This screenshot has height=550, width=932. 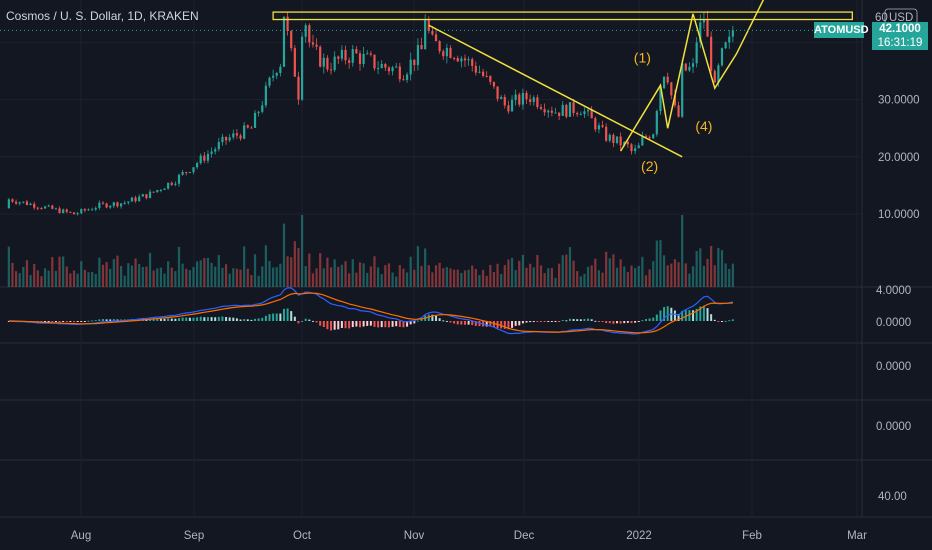 I want to click on time-axis-label: Aug, so click(x=81, y=536).